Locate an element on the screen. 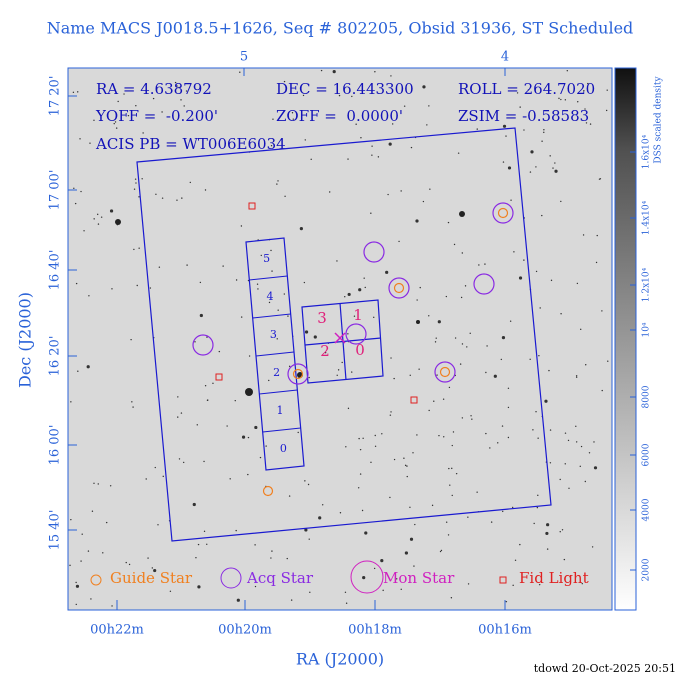  top-label: 5 is located at coordinates (244, 57).